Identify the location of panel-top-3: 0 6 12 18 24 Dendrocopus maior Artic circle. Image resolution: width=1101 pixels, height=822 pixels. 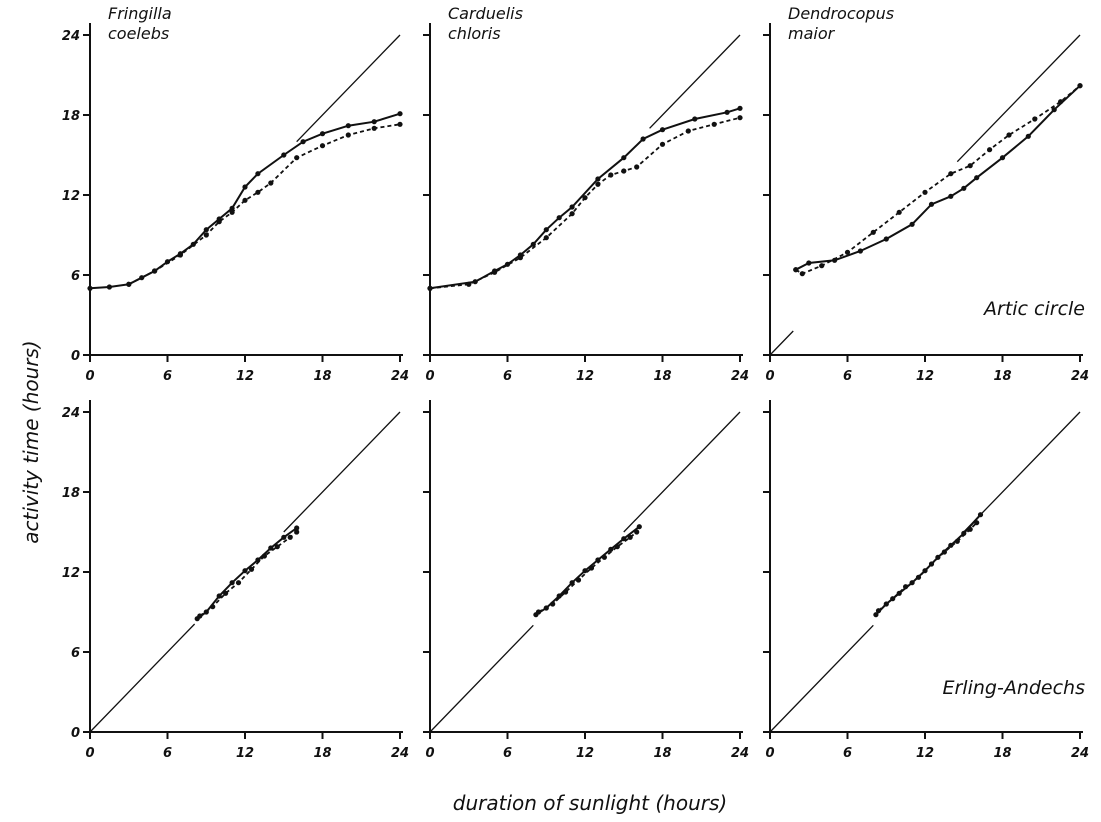
(926, 194).